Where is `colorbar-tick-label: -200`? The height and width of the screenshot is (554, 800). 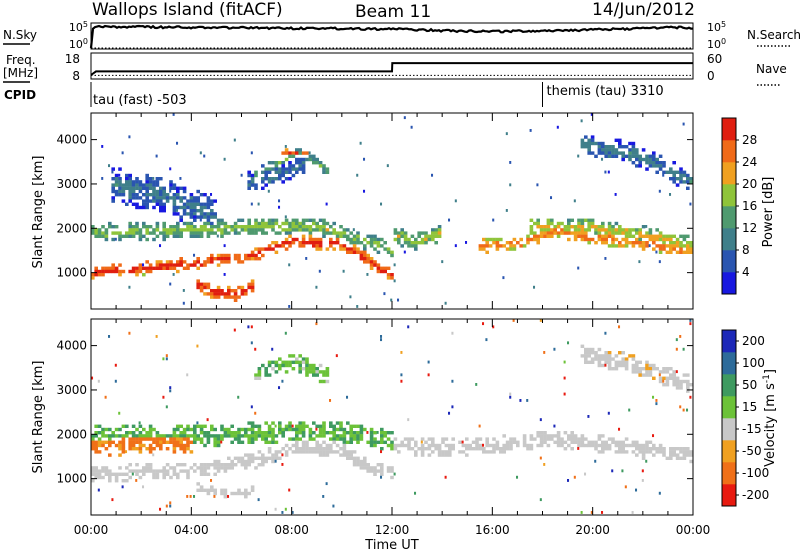 colorbar-tick-label: -200 is located at coordinates (755, 495).